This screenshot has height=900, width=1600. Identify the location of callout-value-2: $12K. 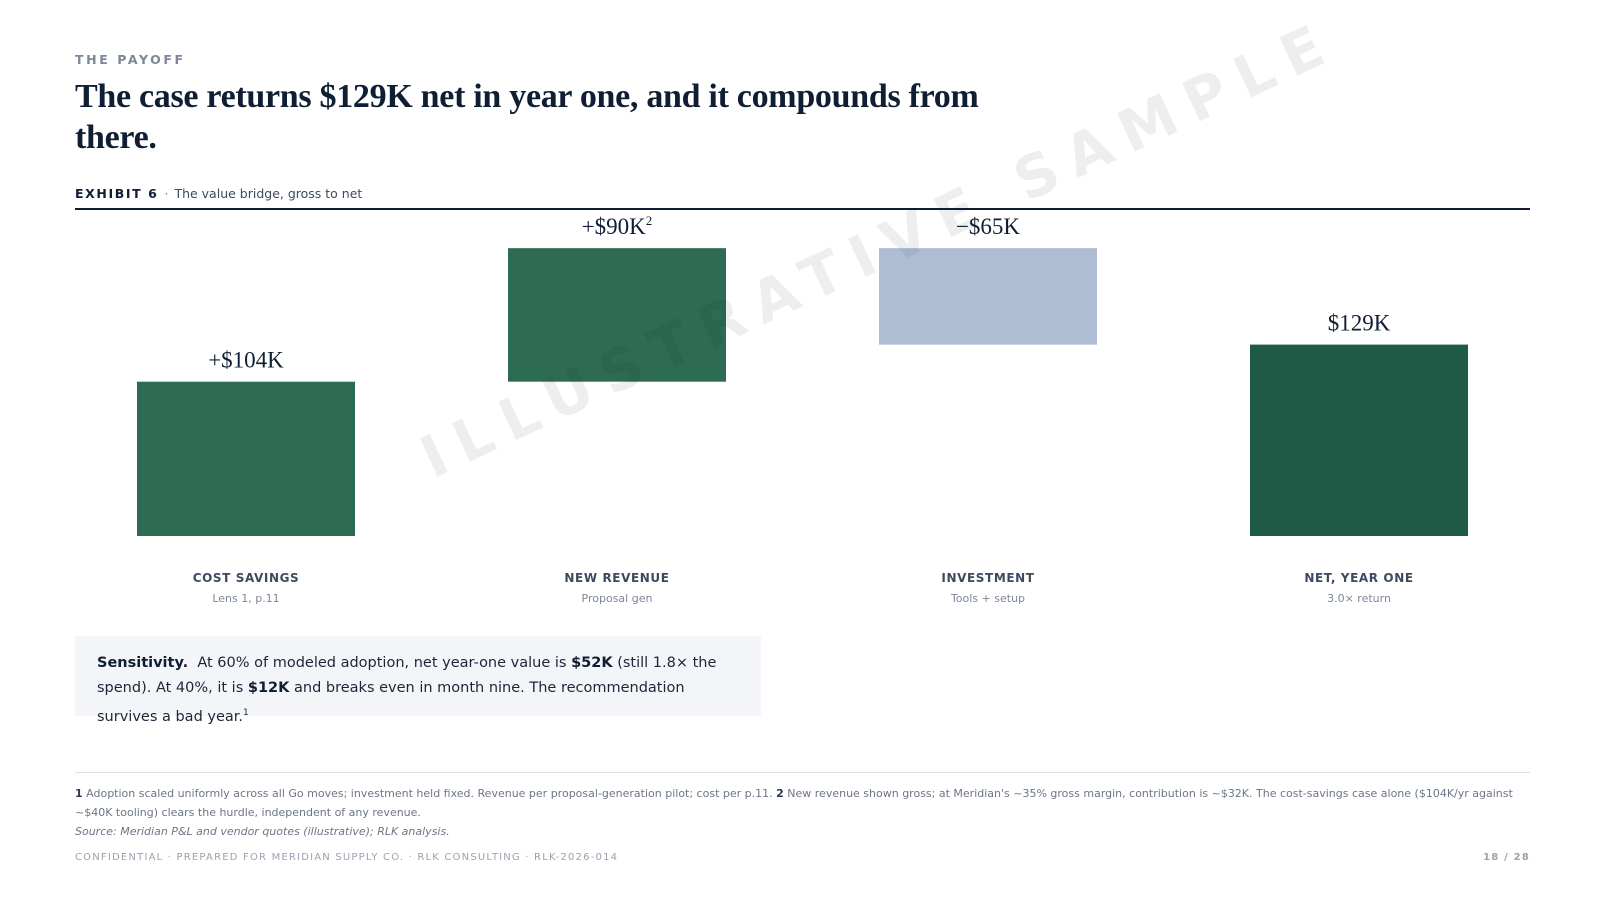
(268, 688).